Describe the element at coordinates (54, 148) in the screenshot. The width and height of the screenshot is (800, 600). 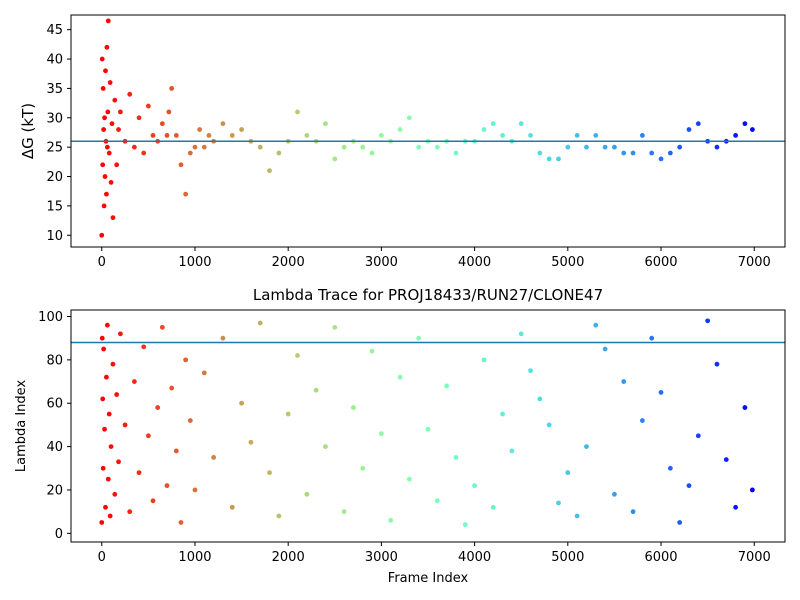
I see `top-y-tick-label: 25` at that location.